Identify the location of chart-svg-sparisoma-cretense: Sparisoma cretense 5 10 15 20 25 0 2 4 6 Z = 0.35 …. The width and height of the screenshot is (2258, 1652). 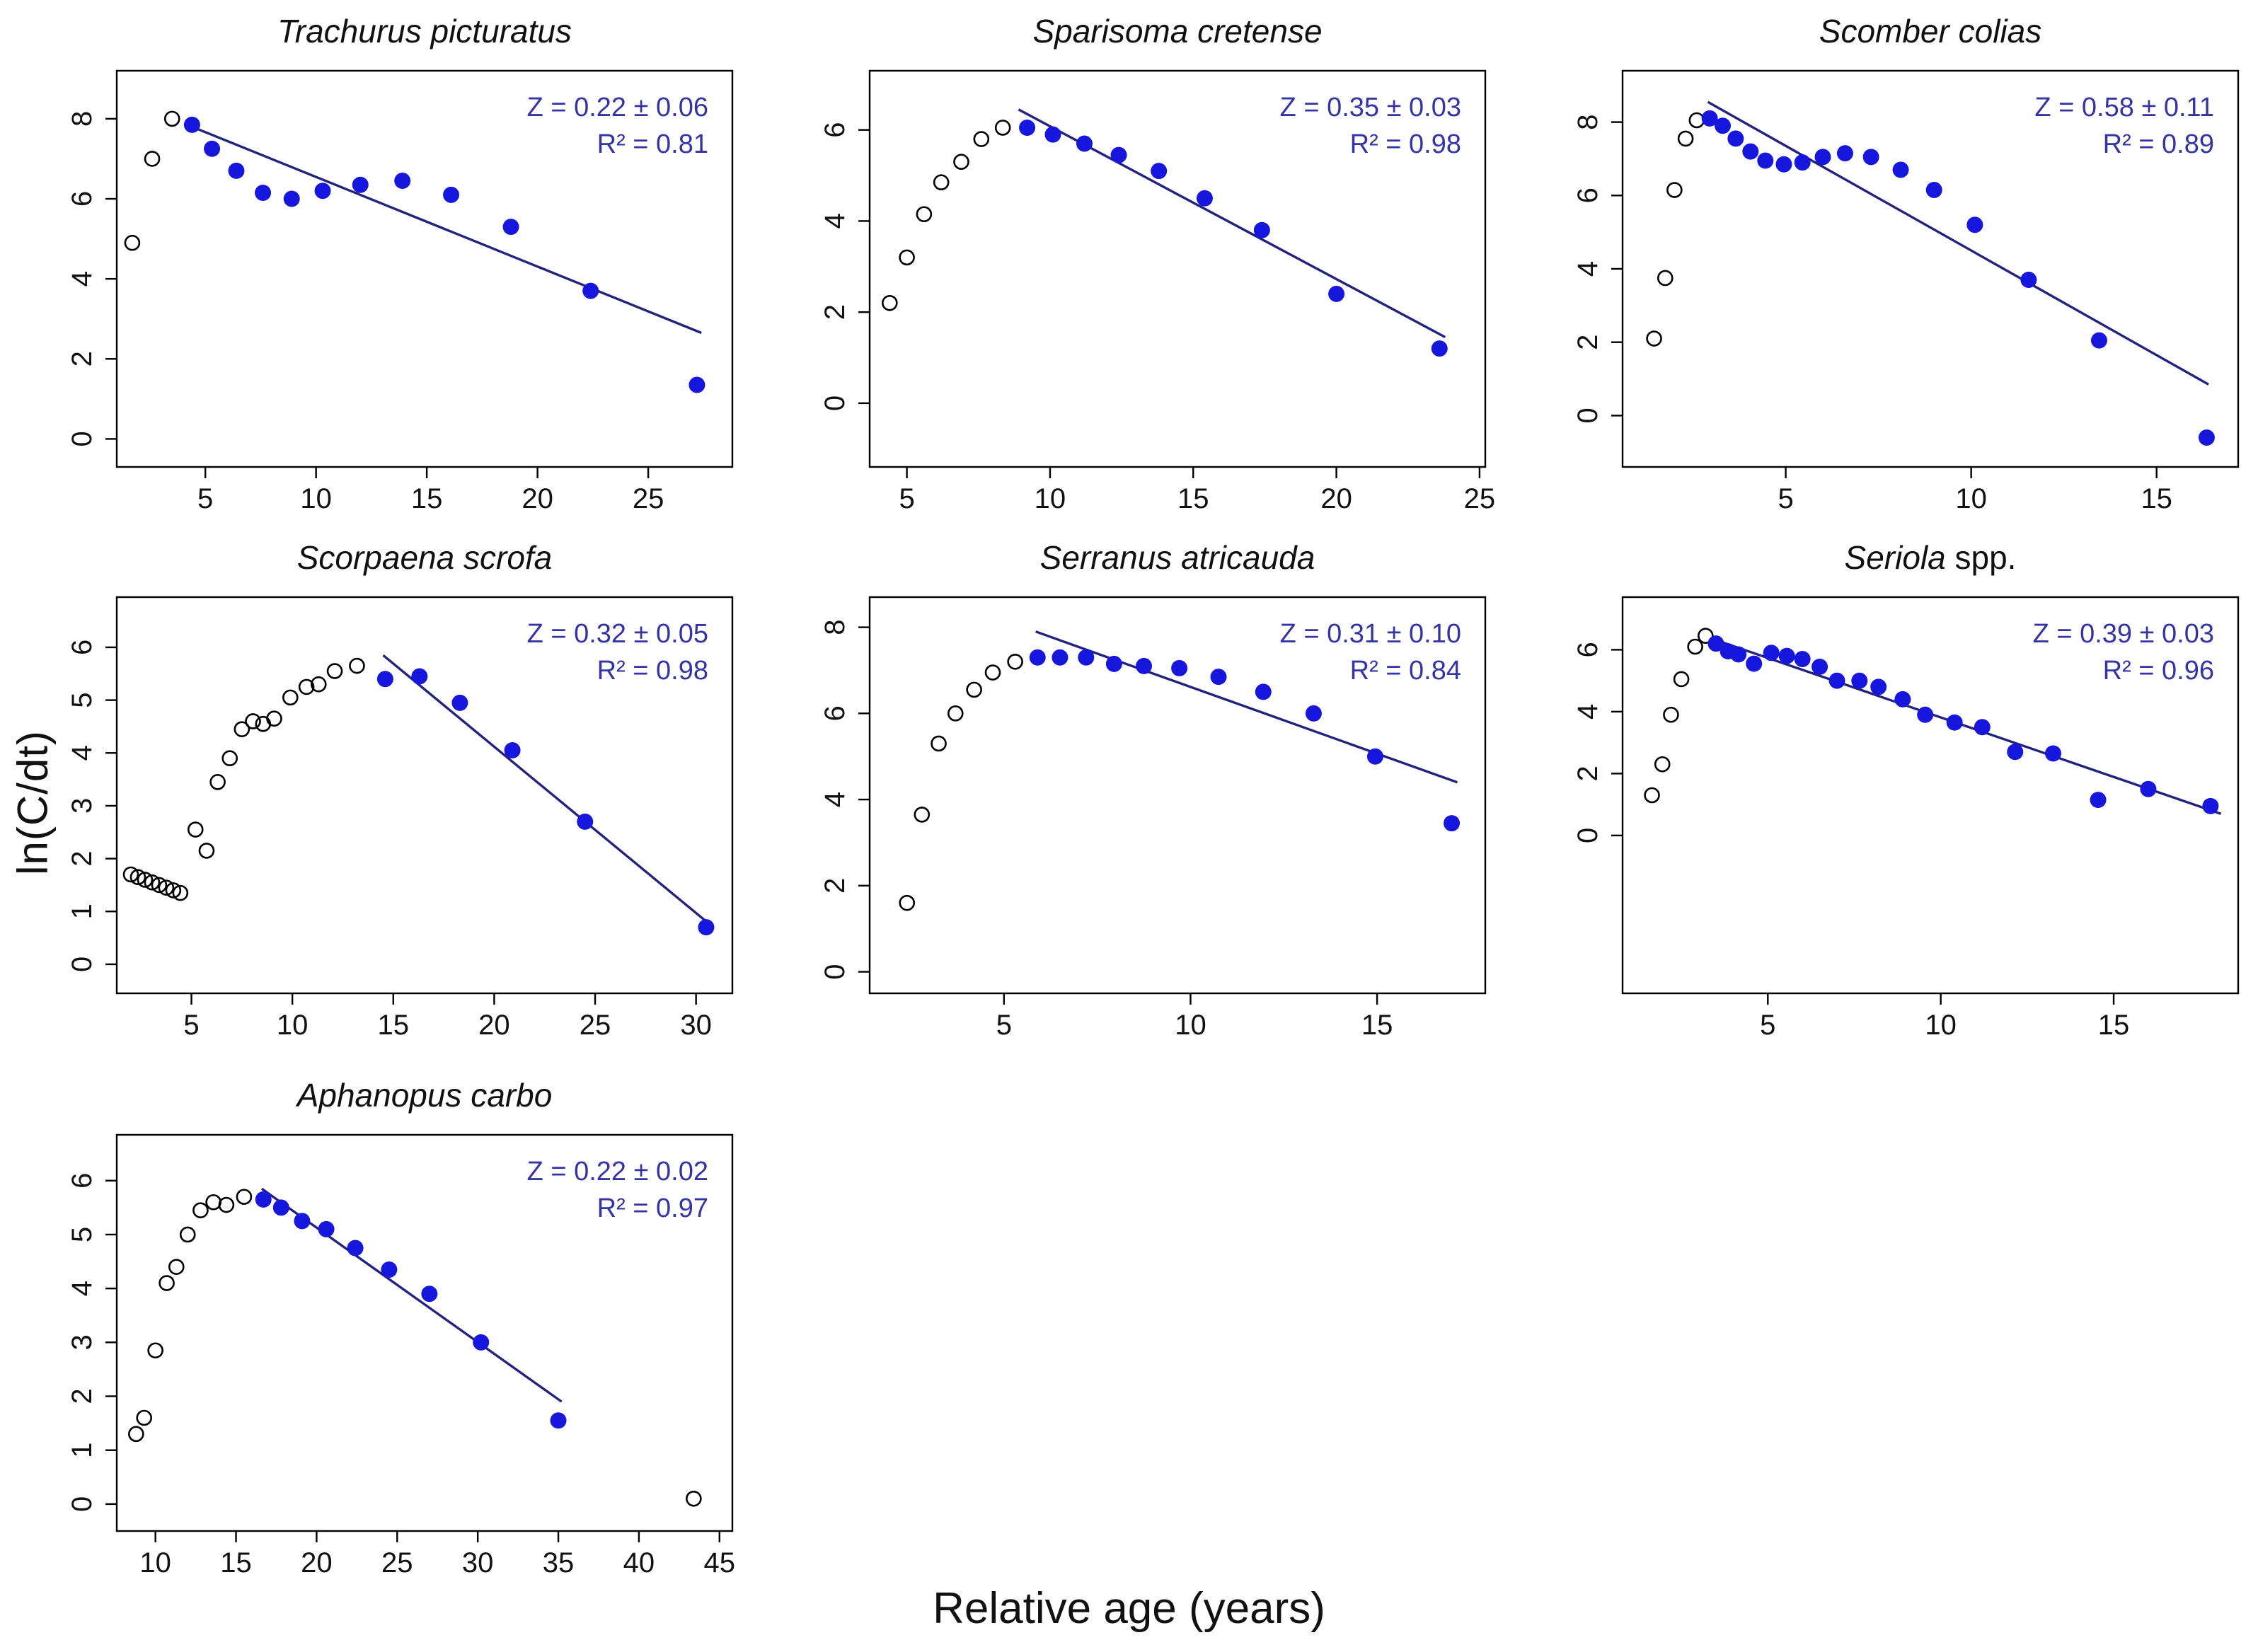
(1157, 263).